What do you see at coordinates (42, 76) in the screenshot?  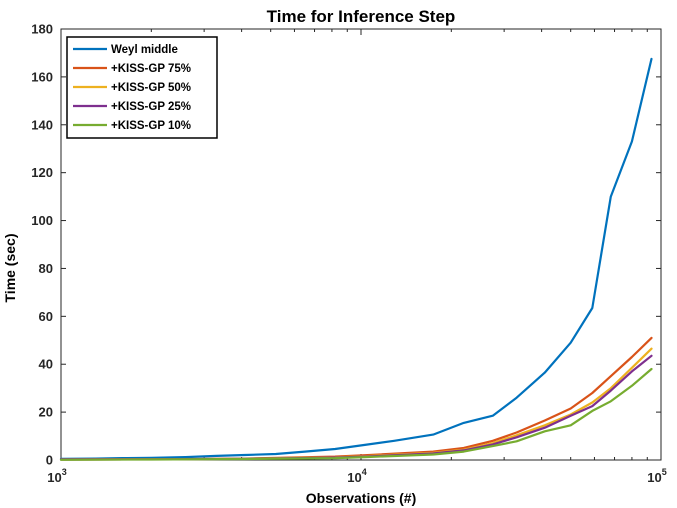 I see `y-tick-label: 160` at bounding box center [42, 76].